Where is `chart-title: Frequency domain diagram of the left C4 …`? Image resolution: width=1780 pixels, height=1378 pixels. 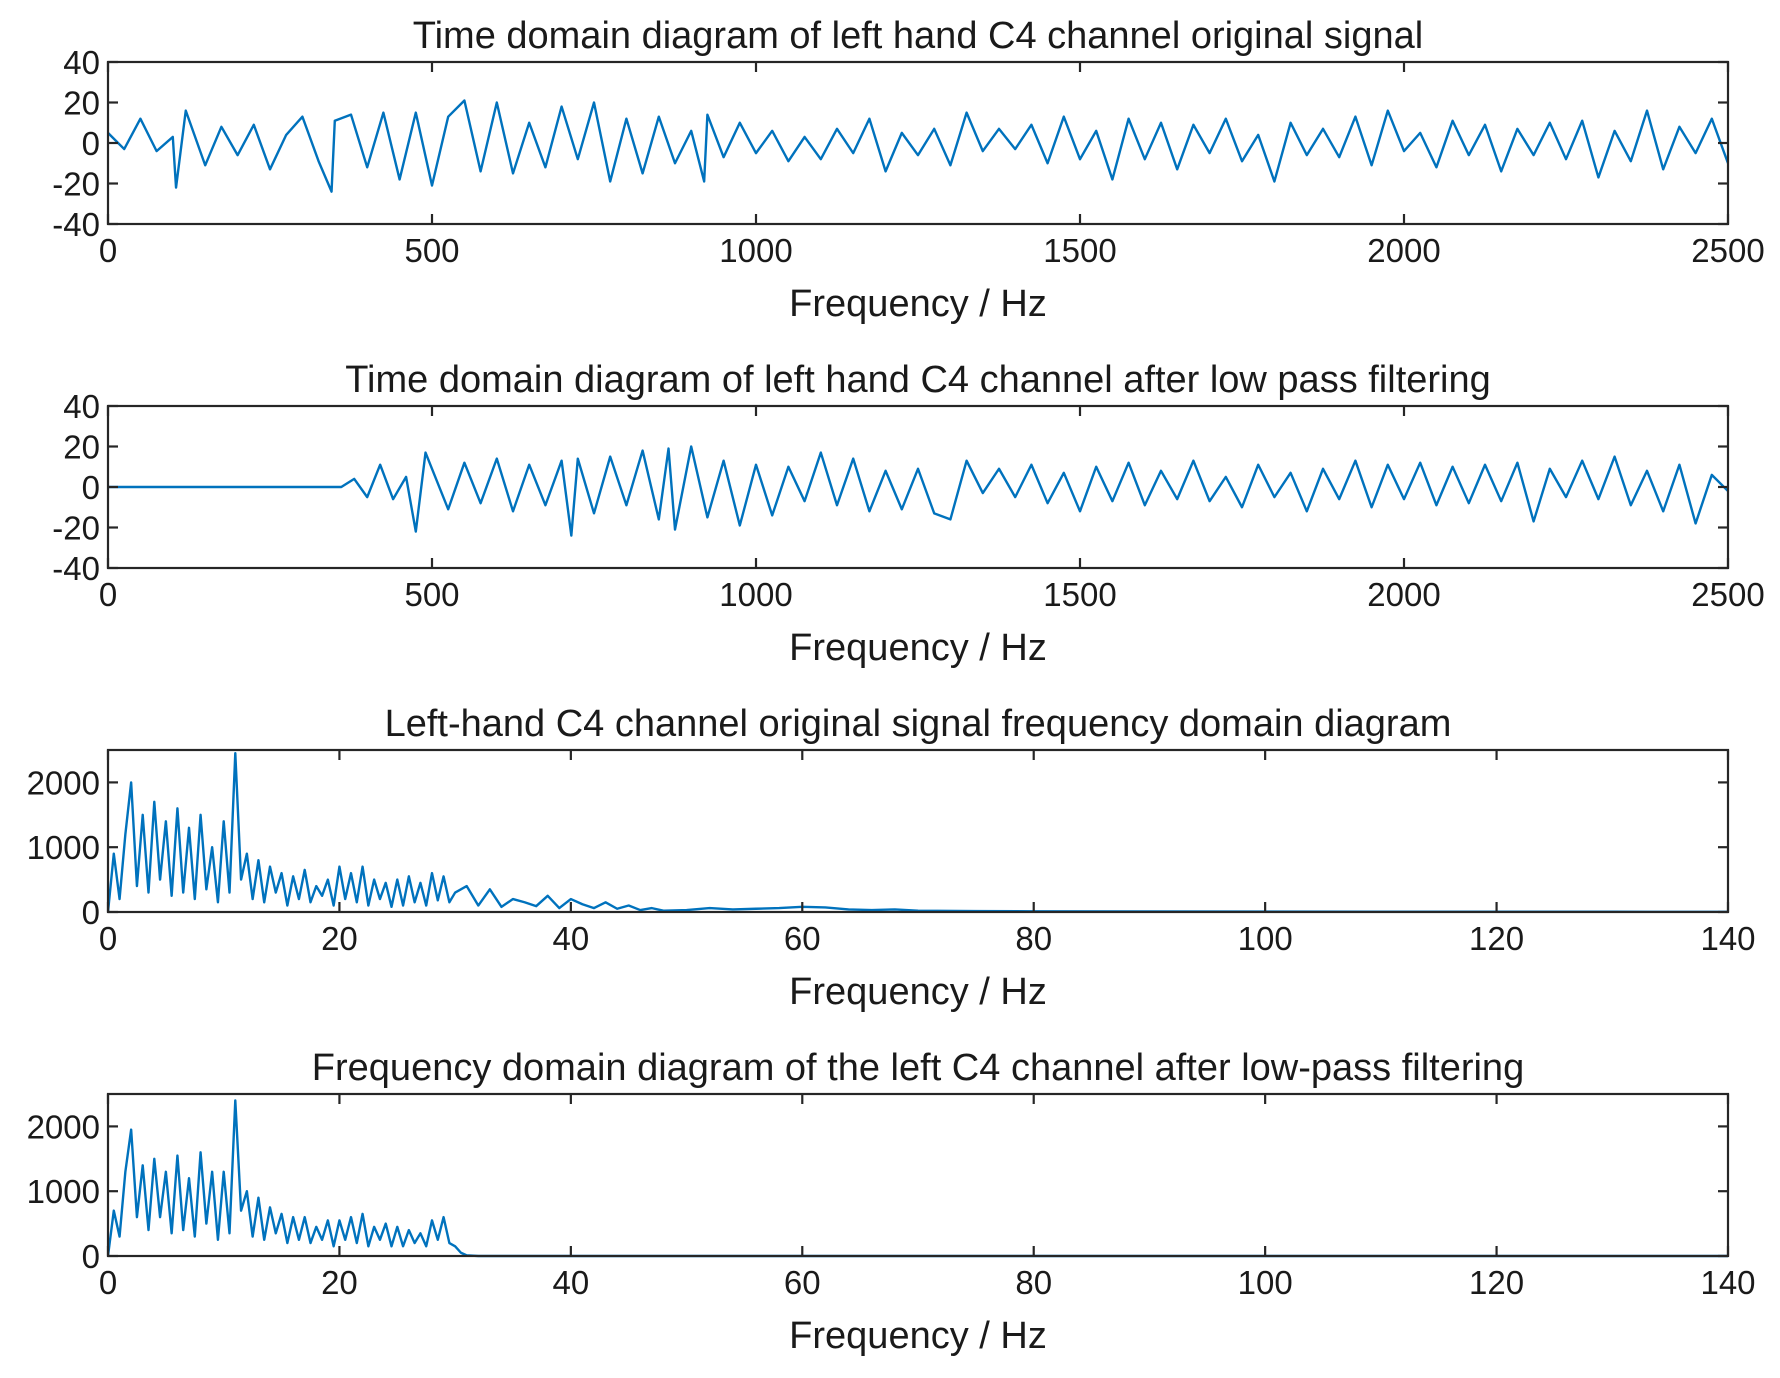
chart-title: Frequency domain diagram of the left C4 … is located at coordinates (918, 1068).